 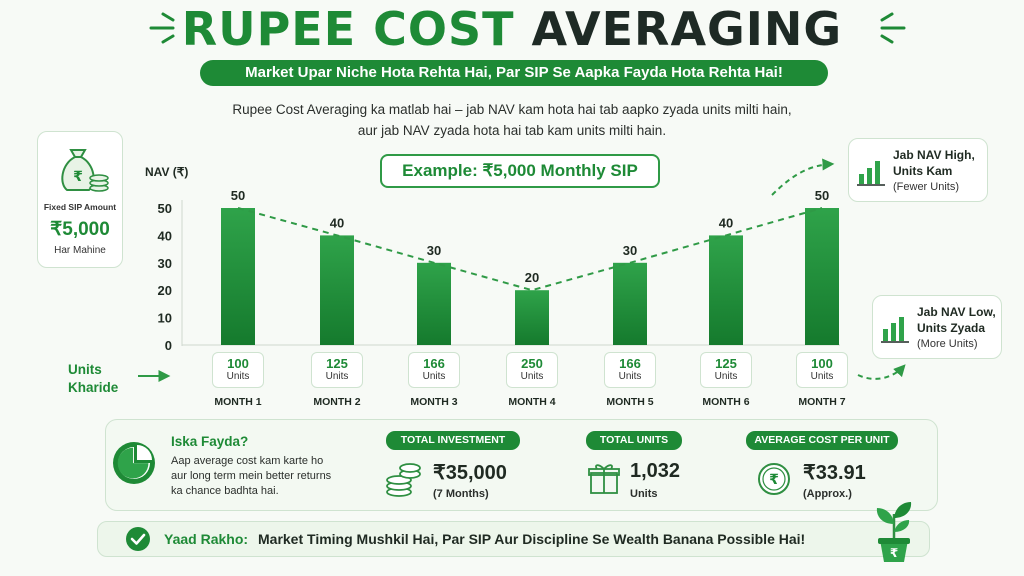 What do you see at coordinates (165, 263) in the screenshot?
I see `y-tick-label: 30` at bounding box center [165, 263].